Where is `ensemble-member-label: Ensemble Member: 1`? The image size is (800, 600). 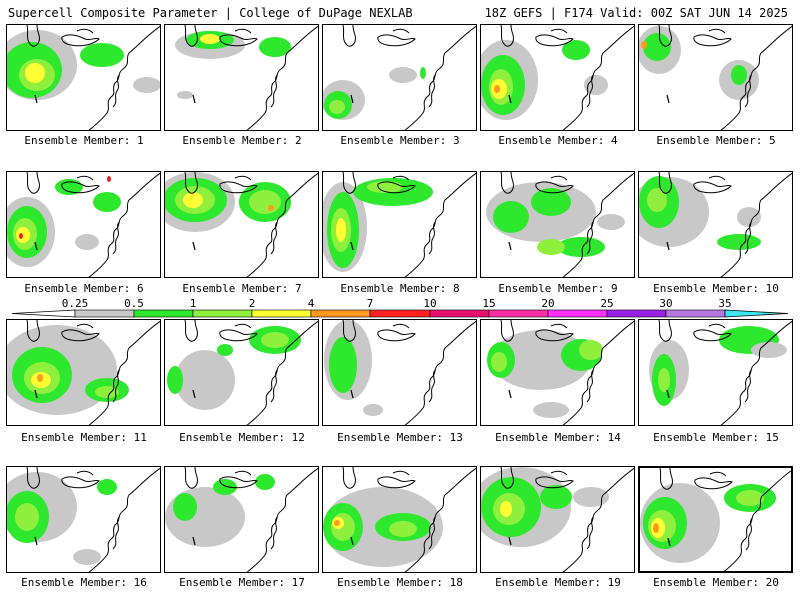 ensemble-member-label: Ensemble Member: 1 is located at coordinates (84, 140).